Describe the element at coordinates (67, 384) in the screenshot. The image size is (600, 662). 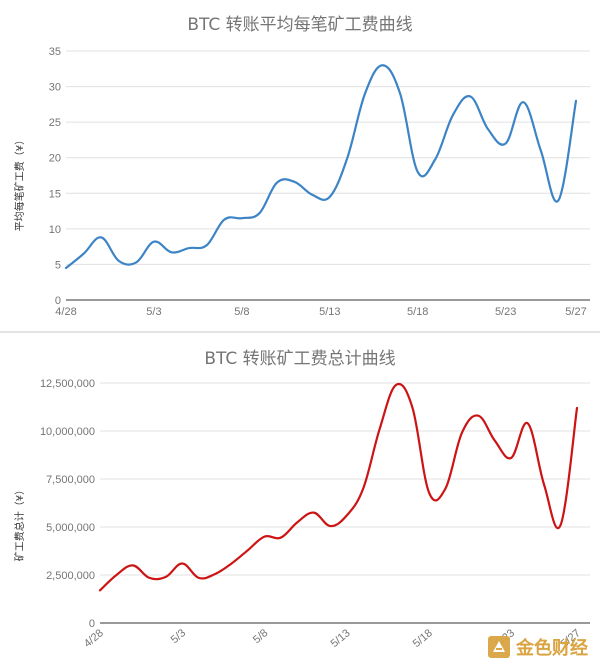
I see `y-tick-label: 12,500,000` at that location.